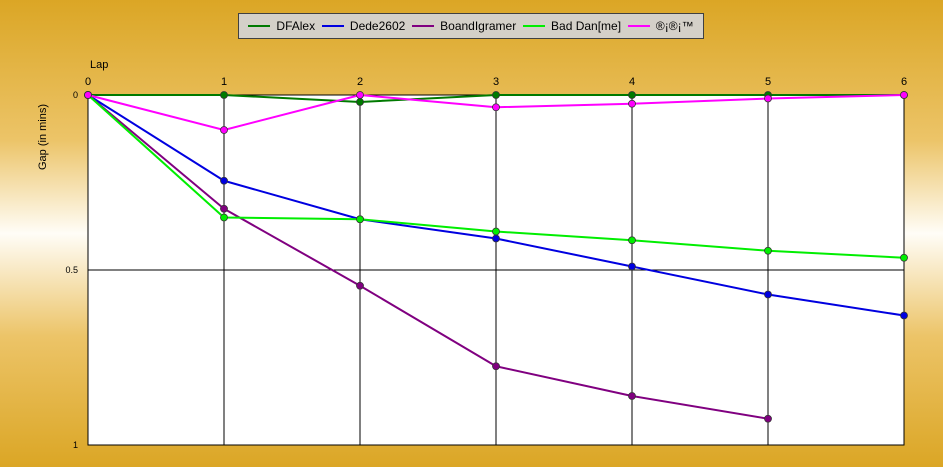  I want to click on x-tick-label: 5, so click(768, 82).